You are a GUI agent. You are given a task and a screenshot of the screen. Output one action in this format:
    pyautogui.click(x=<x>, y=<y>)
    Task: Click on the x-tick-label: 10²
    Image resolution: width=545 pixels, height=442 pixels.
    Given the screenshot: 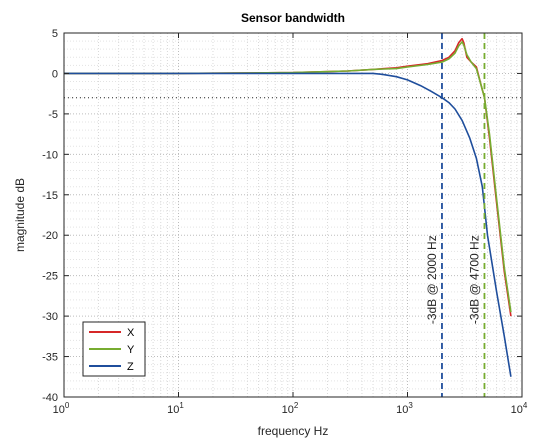 What is the action you would take?
    pyautogui.click(x=290, y=408)
    